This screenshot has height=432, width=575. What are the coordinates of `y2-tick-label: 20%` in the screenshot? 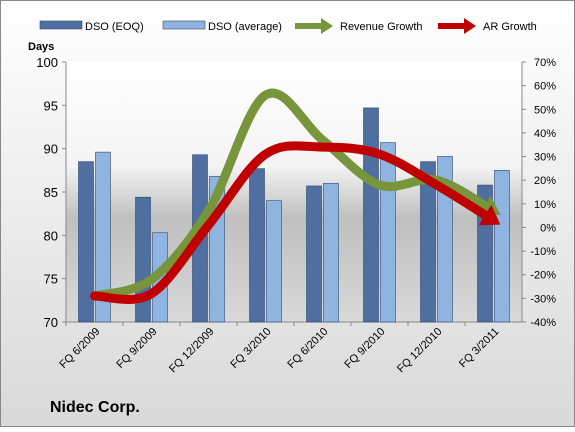 It's located at (545, 181).